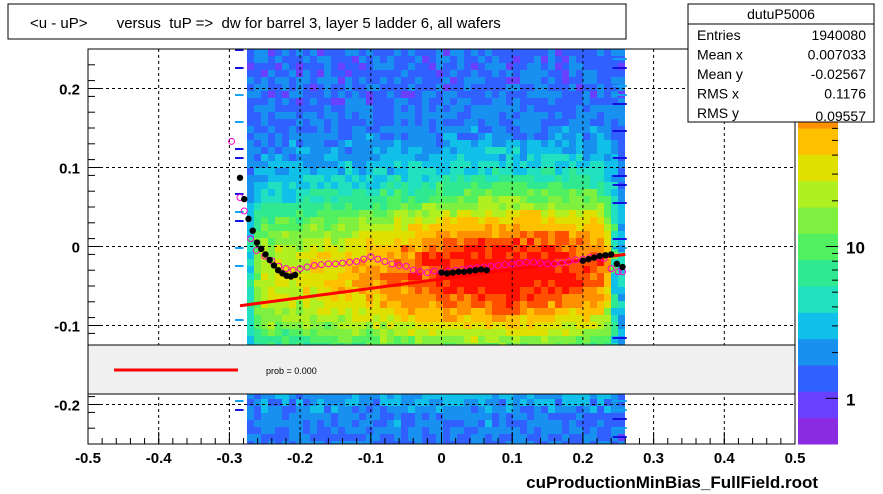 The image size is (883, 494). Describe the element at coordinates (488, 318) in the screenshot. I see `heatmap-cell-1976` at that location.